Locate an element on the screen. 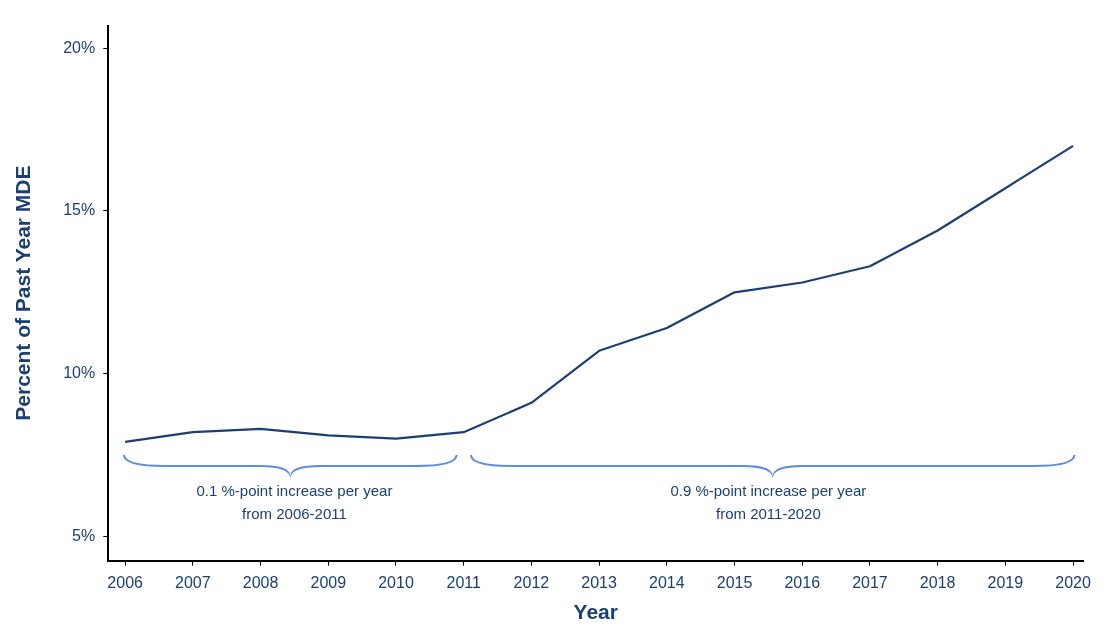 The width and height of the screenshot is (1107, 638). x-tick-label: 2009 is located at coordinates (328, 582).